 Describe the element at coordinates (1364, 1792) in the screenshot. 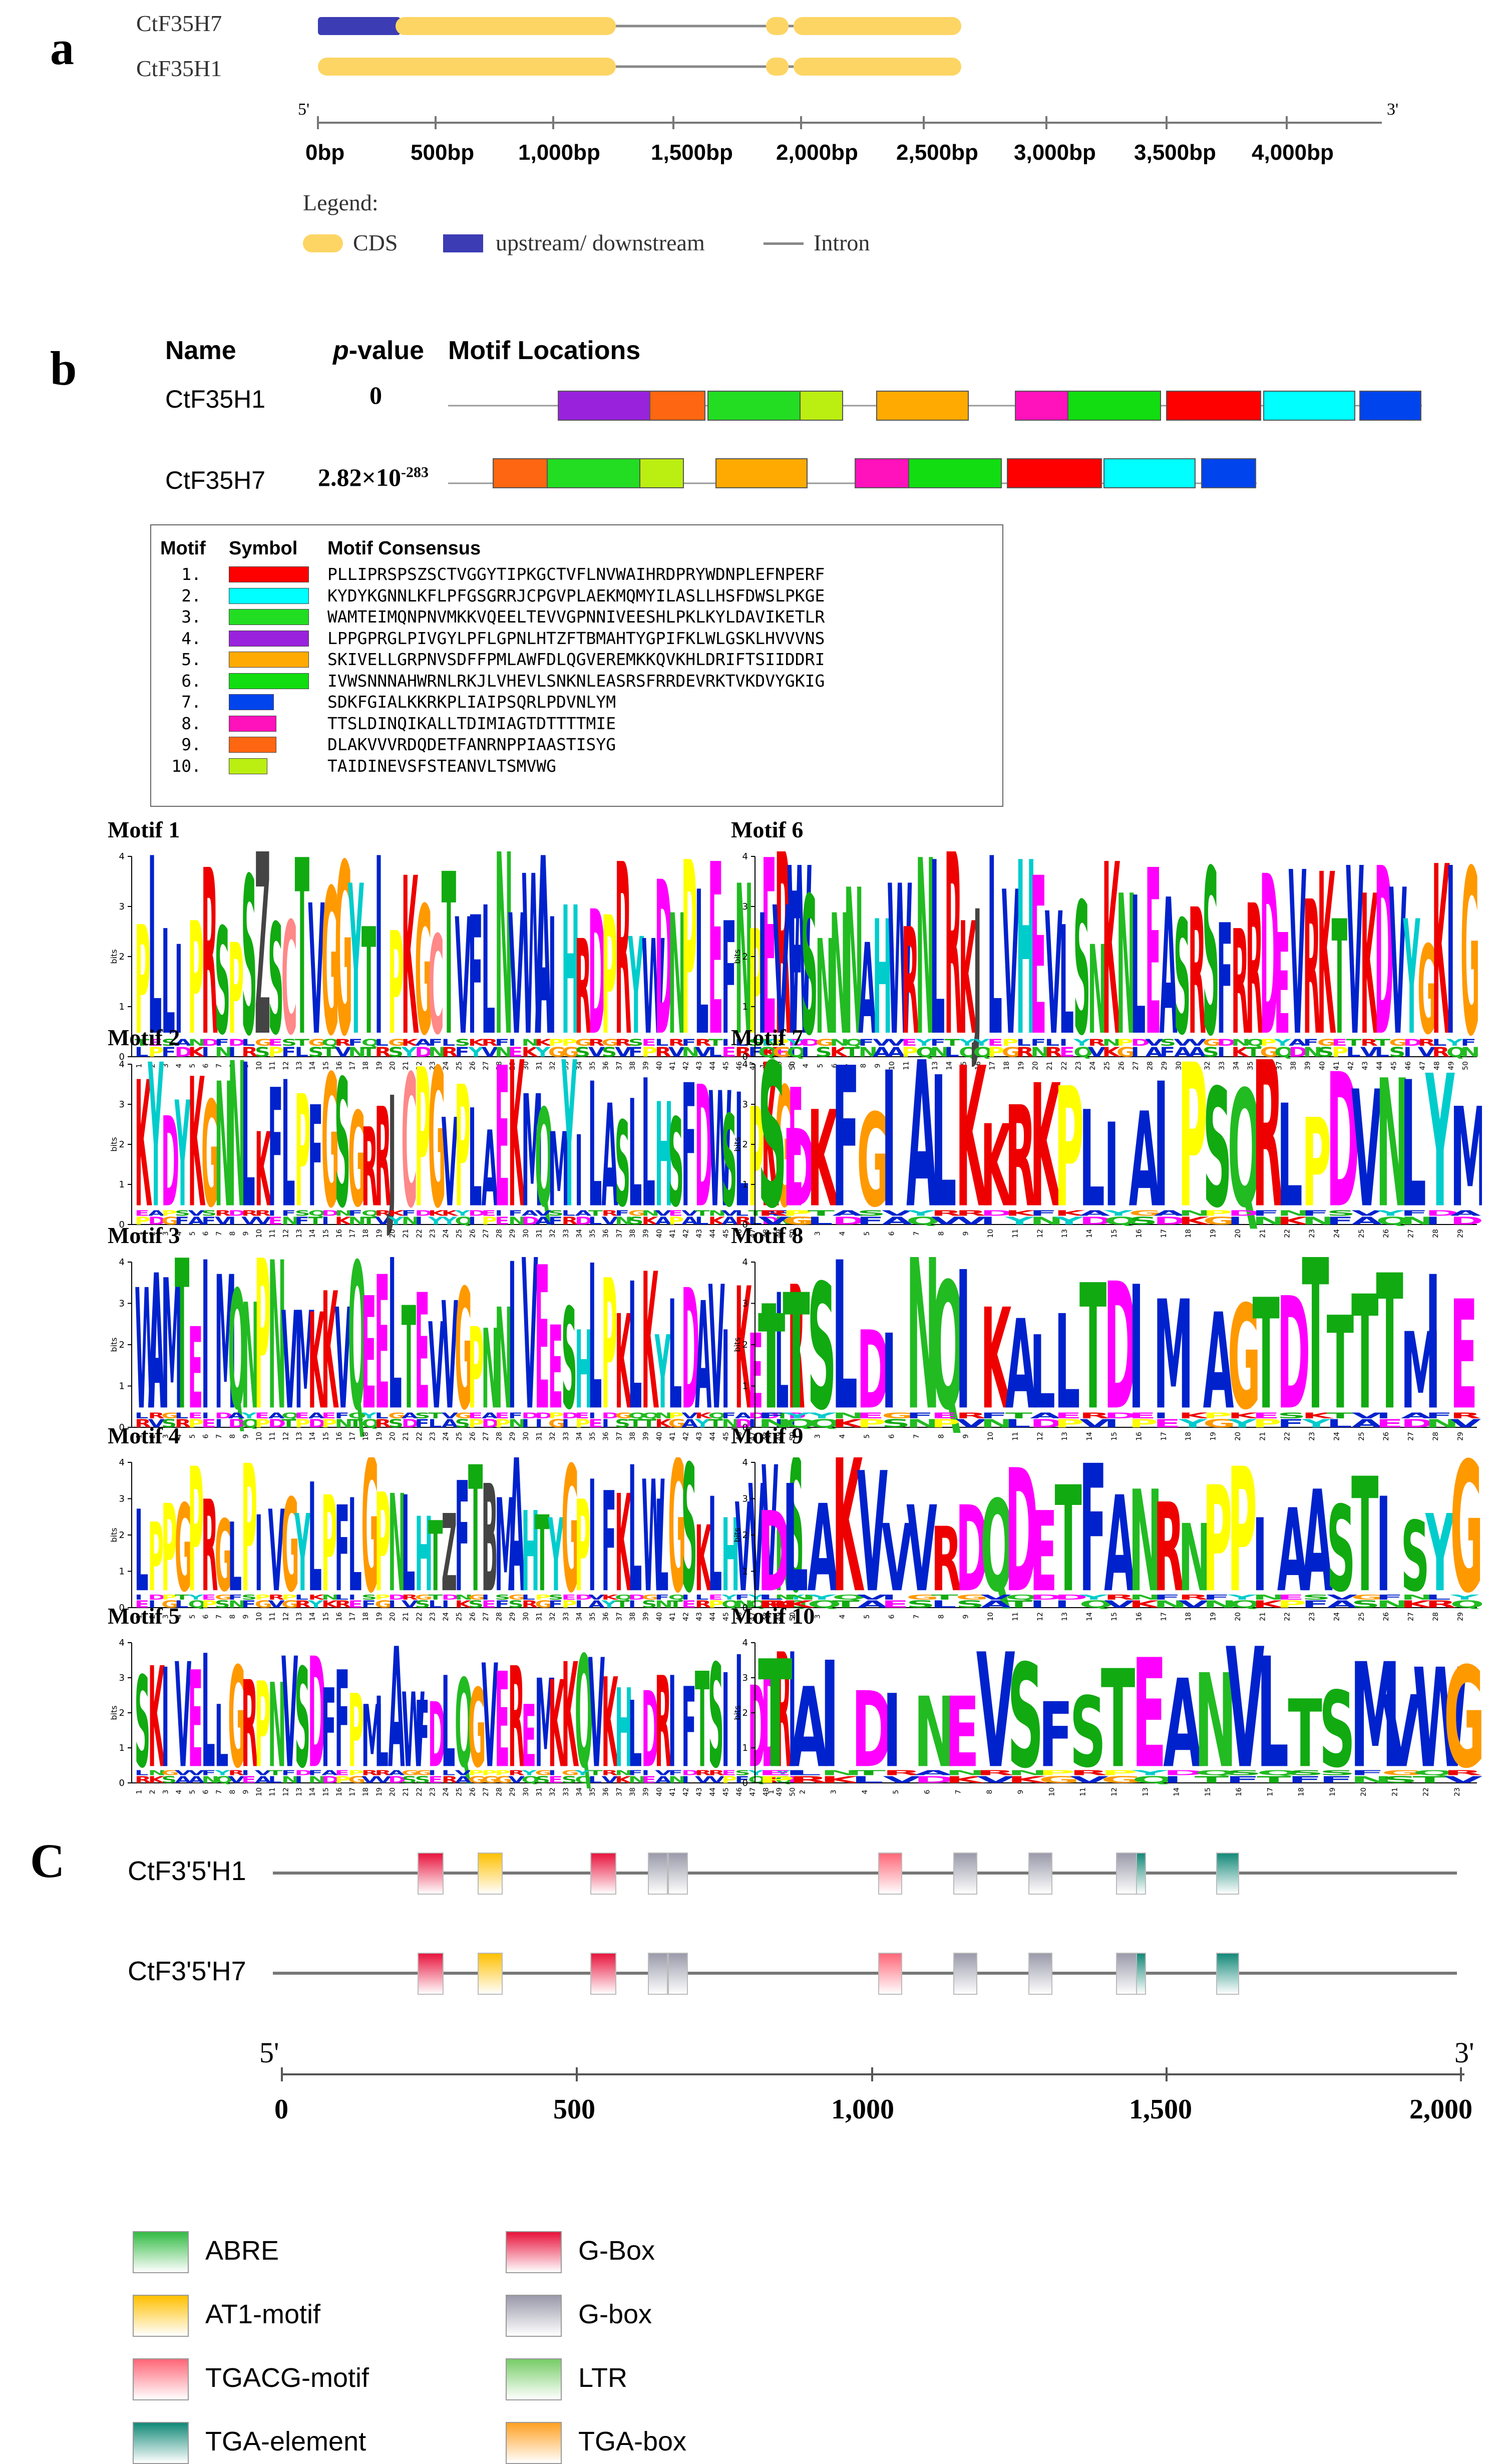

I see `logo-position-label: 20` at that location.